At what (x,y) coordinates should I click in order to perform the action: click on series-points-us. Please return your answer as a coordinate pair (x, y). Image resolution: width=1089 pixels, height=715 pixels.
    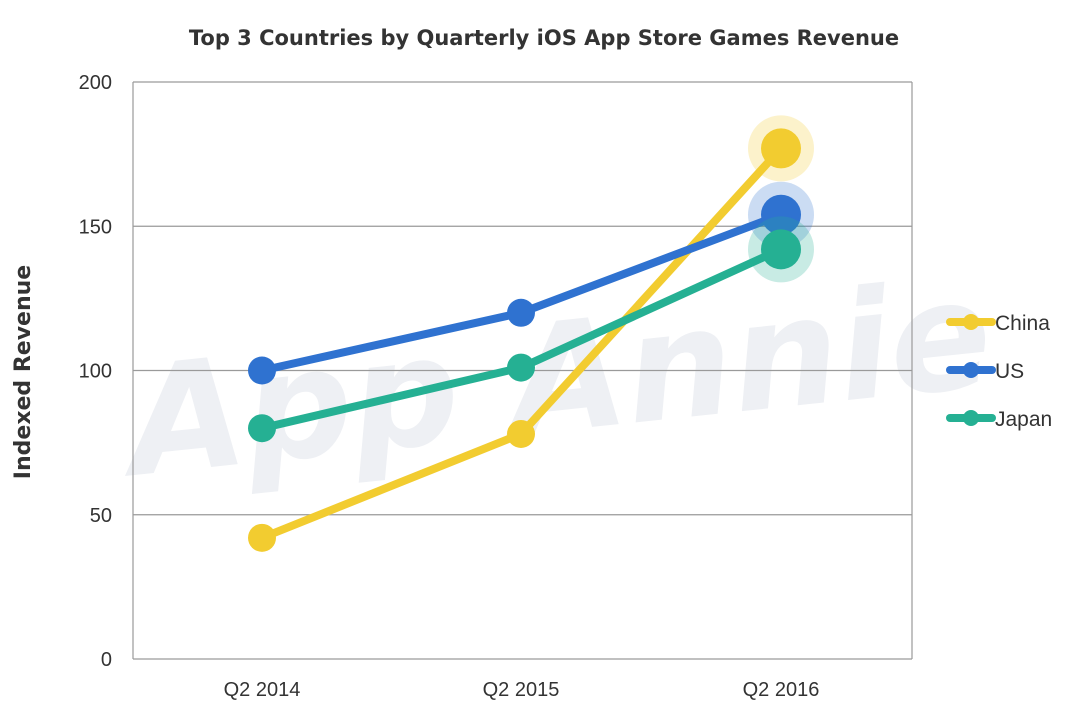
    Looking at the image, I should click on (531, 283).